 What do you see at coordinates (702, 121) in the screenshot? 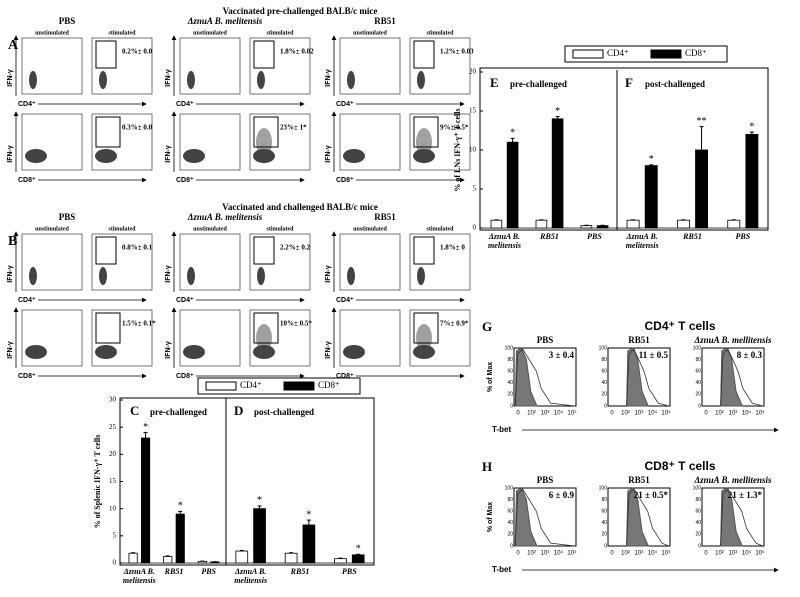
I see `significance-label: **` at bounding box center [702, 121].